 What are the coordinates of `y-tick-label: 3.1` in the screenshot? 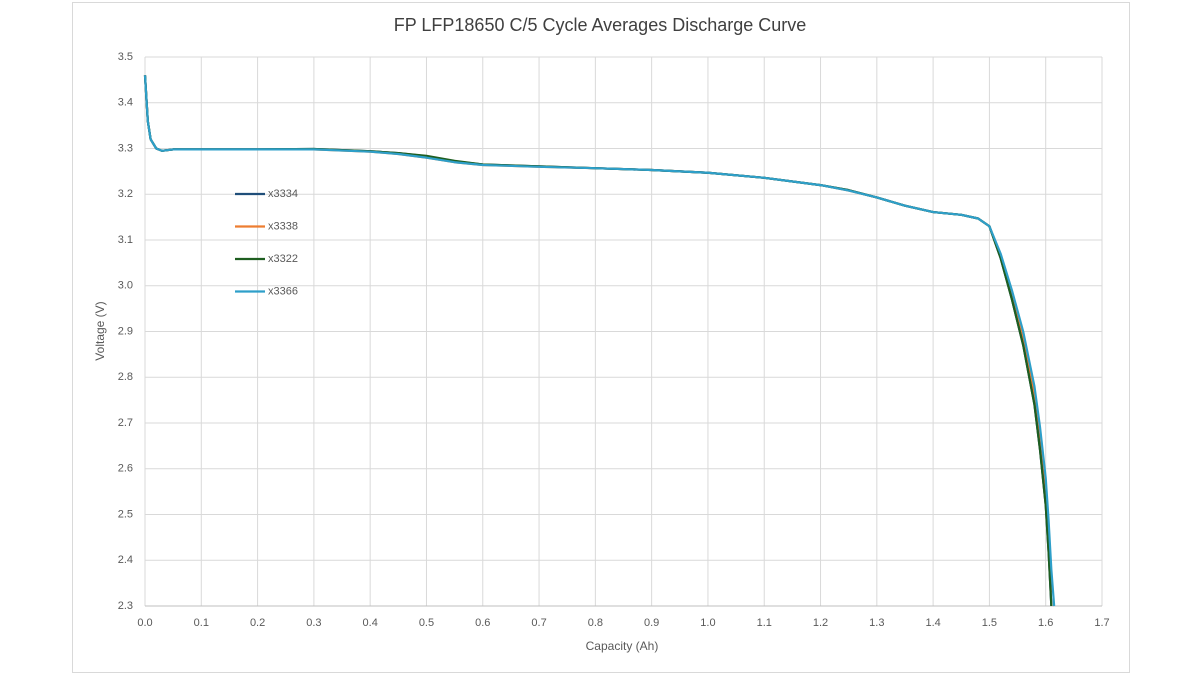 It's located at (125, 240).